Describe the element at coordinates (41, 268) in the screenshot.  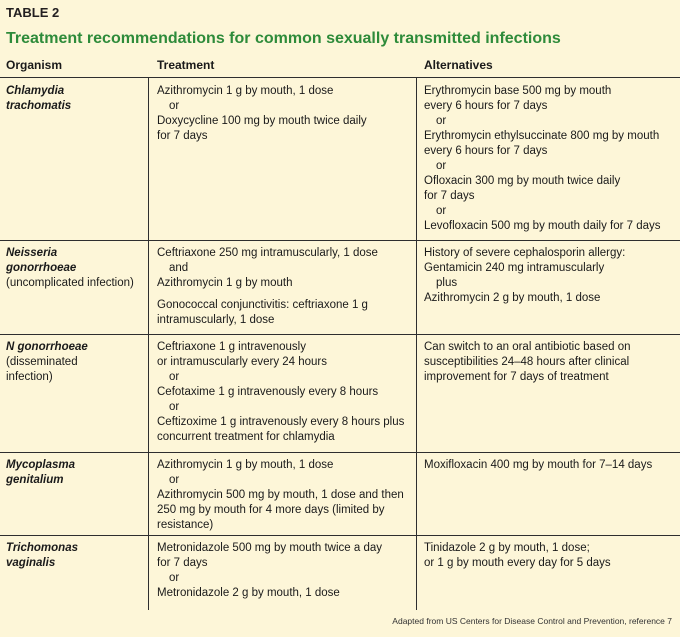
I see `organism-name: gonorrhoeae` at that location.